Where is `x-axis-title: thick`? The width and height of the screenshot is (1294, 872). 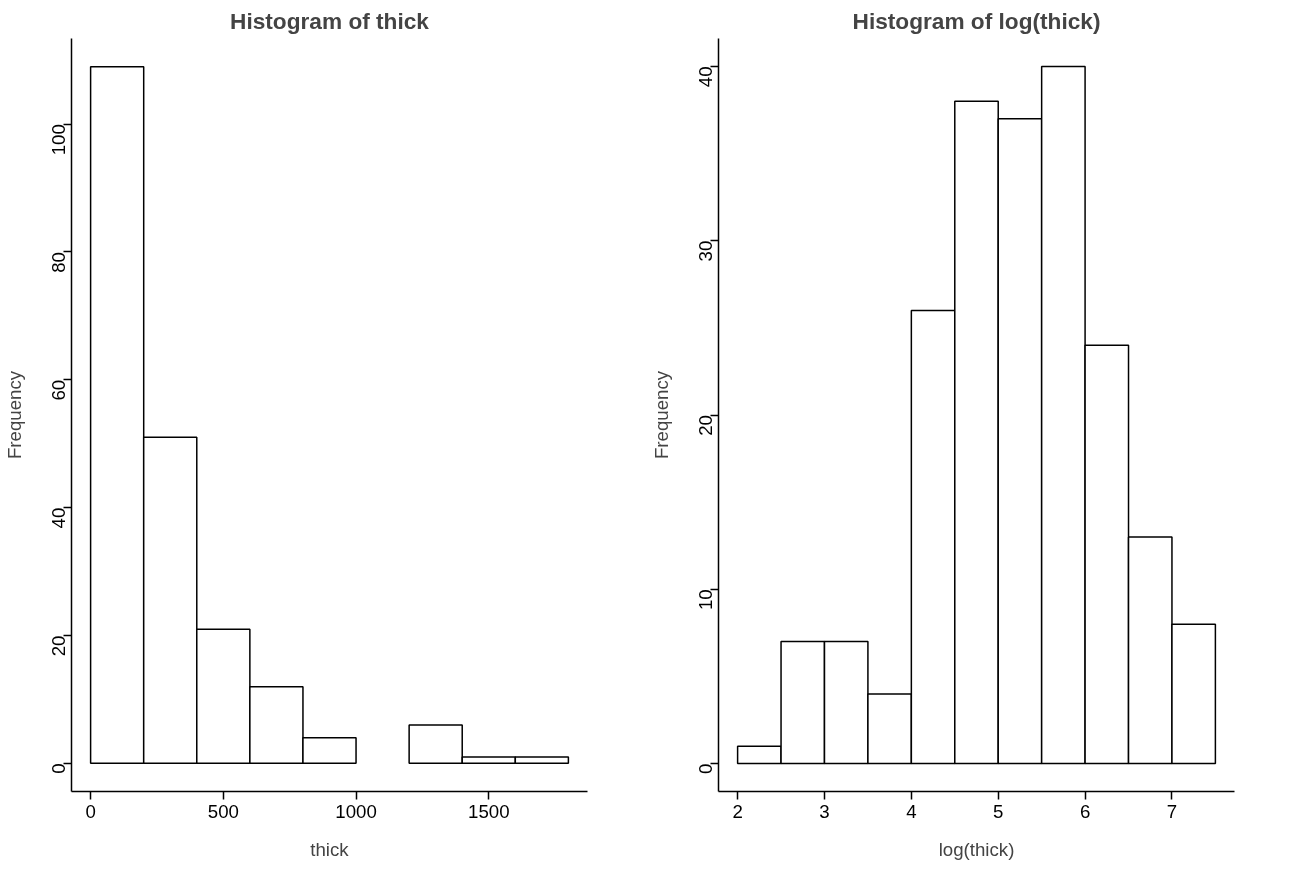
x-axis-title: thick is located at coordinates (330, 849).